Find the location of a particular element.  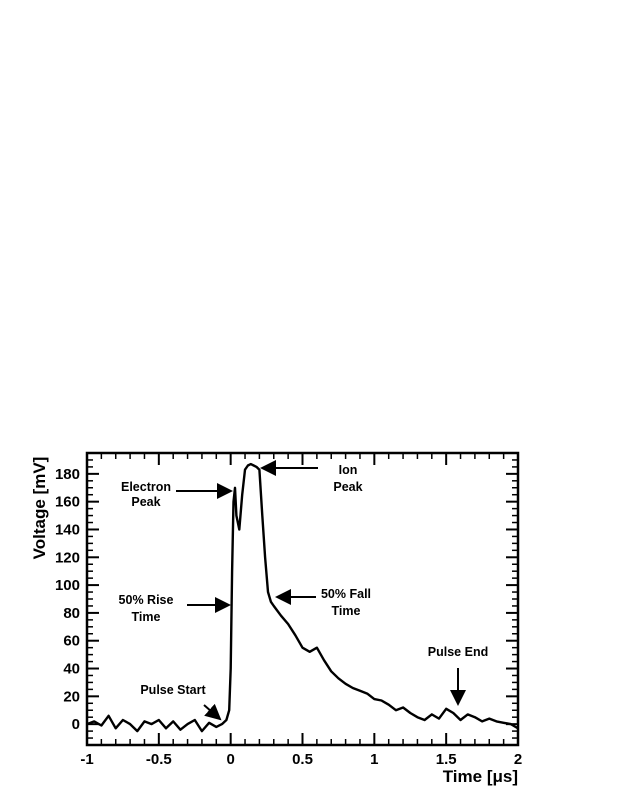

y-tick-label: 160 is located at coordinates (67, 502).